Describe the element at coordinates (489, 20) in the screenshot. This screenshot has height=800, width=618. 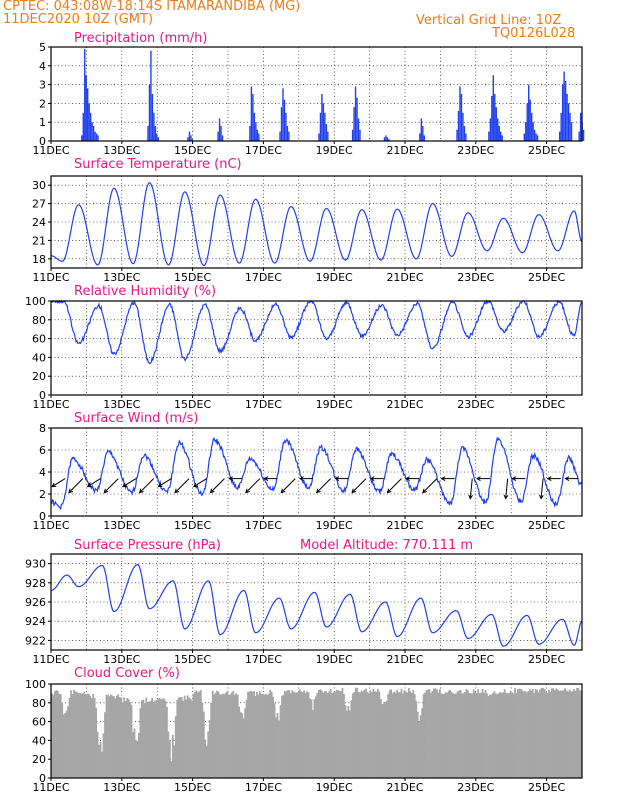
I see `header-grid-note: Vertical Grid Line: 10Z` at that location.